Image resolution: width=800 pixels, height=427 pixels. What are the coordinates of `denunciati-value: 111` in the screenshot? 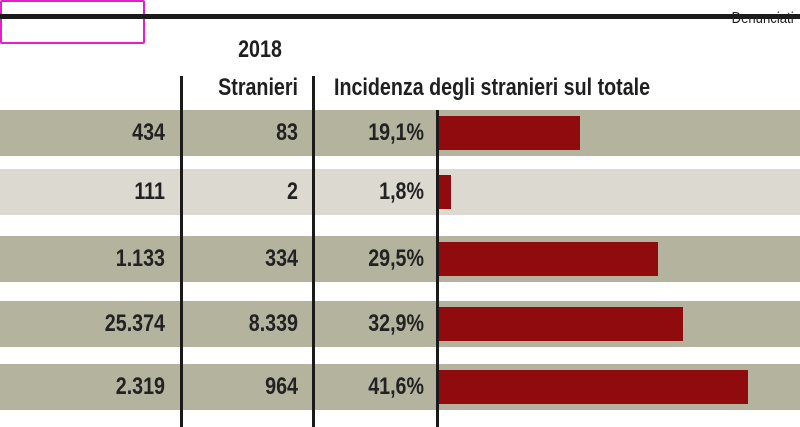 It's located at (149, 191).